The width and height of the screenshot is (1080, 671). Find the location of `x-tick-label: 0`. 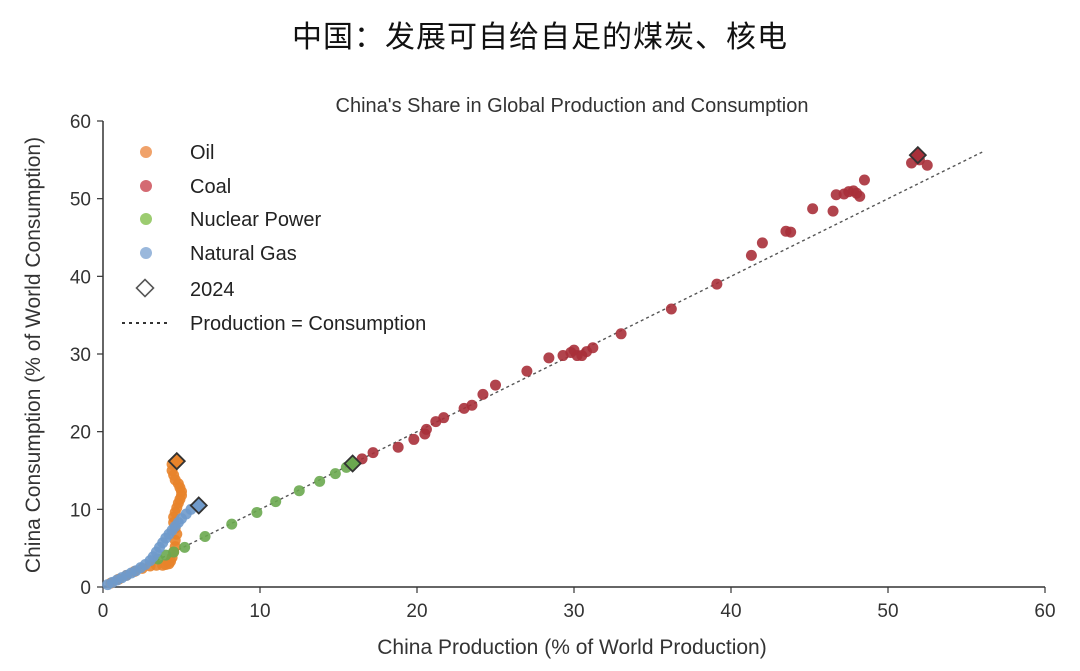

x-tick-label: 0 is located at coordinates (103, 611).